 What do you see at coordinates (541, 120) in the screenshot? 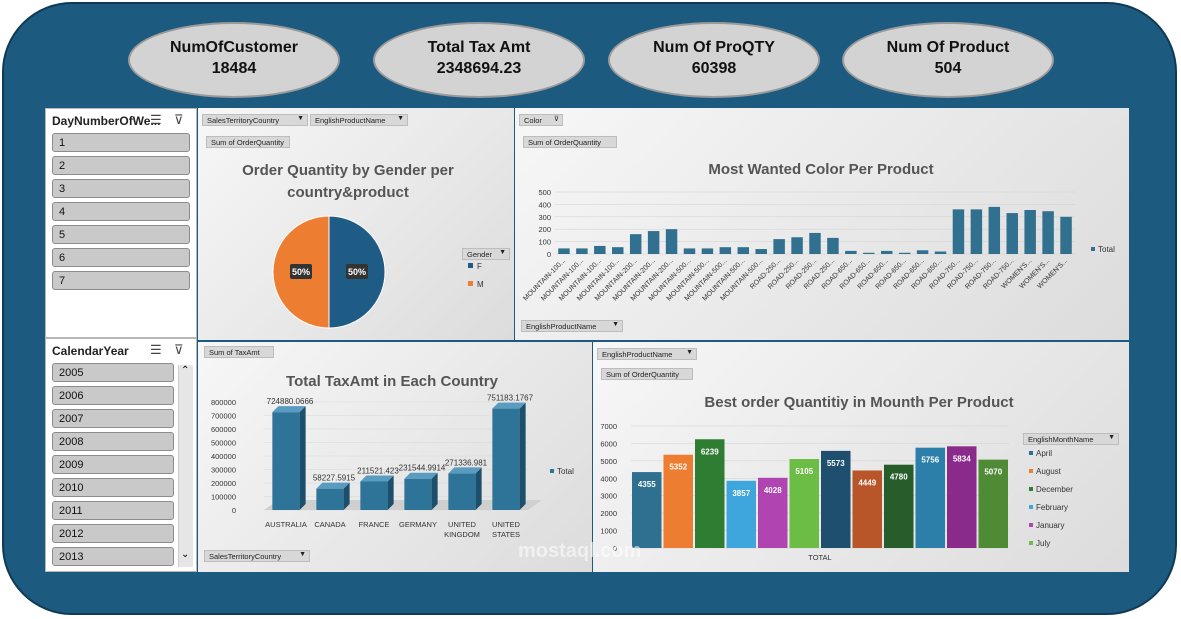
I see `filter-chip-color: Color ⊽` at bounding box center [541, 120].